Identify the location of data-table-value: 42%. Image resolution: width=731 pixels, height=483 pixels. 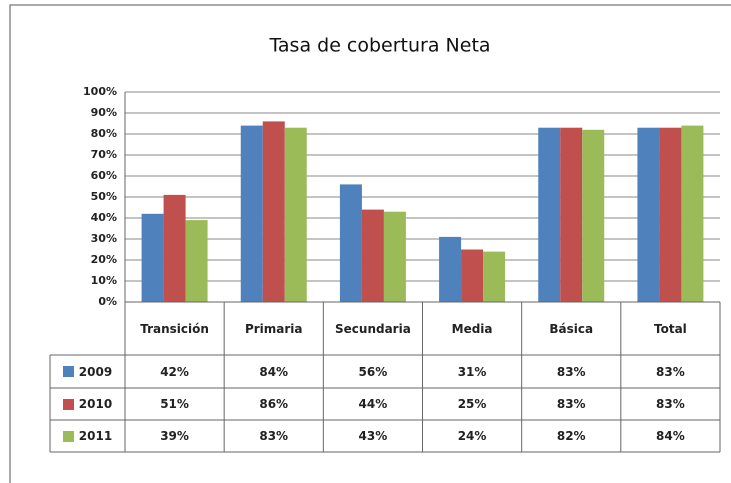
(174, 371).